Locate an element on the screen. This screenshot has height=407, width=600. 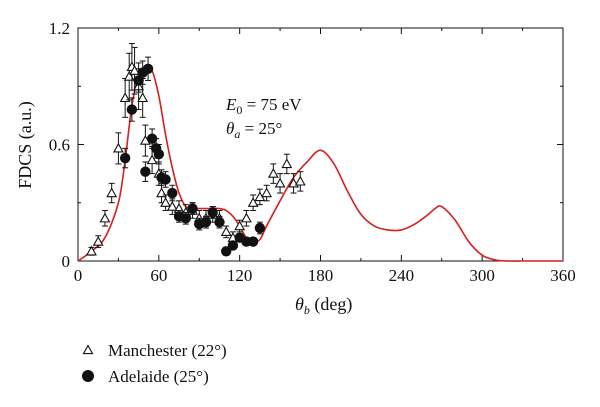
legend-symbol-manchester is located at coordinates (88, 349).